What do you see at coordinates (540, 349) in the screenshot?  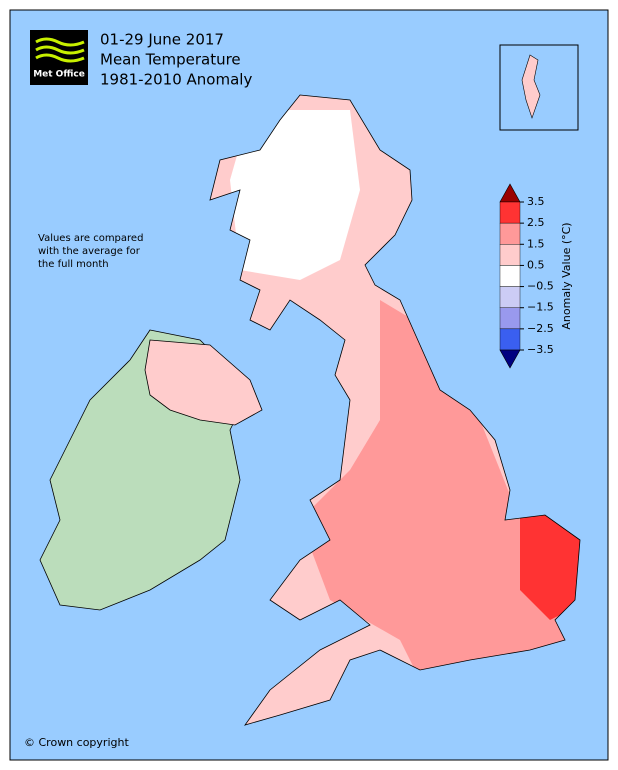 I see `legend-tick-label: −3.5` at bounding box center [540, 349].